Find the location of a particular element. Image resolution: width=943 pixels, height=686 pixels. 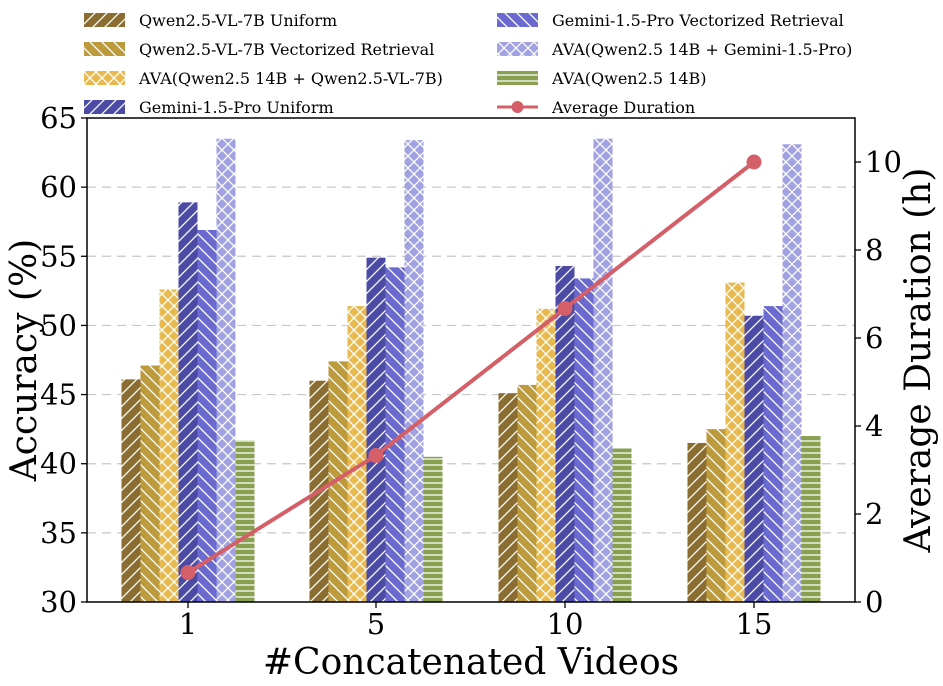

y2-tick-label: 2 is located at coordinates (874, 514).